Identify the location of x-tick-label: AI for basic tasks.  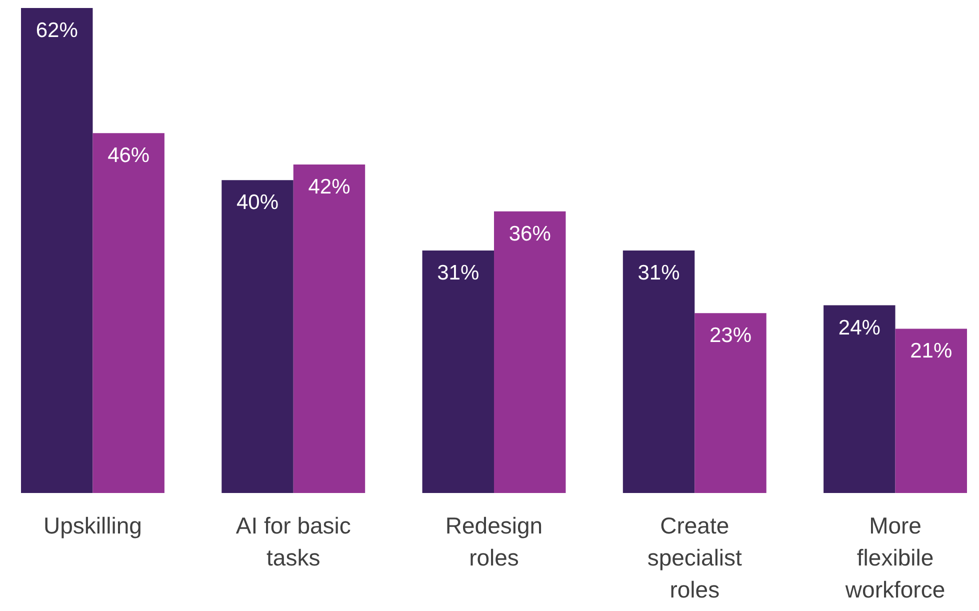
(293, 541).